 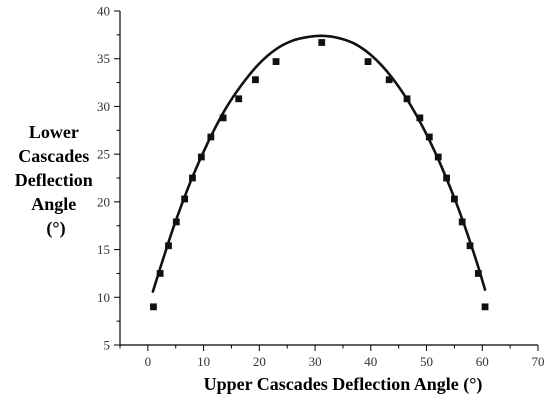 What do you see at coordinates (343, 384) in the screenshot?
I see `x-axis-title: Upper Cascades Deflection Angle (°)` at bounding box center [343, 384].